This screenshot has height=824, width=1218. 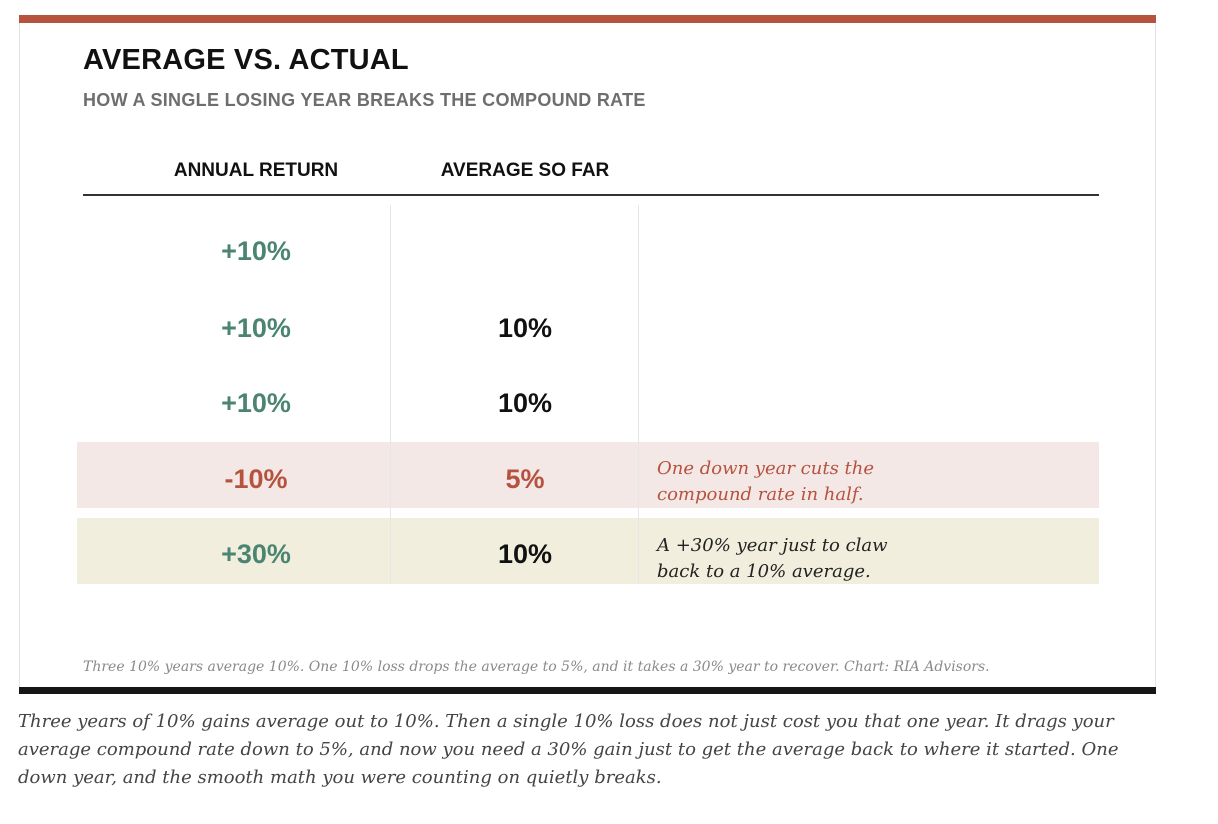 What do you see at coordinates (256, 554) in the screenshot?
I see `table-cell-annual-return: +30%` at bounding box center [256, 554].